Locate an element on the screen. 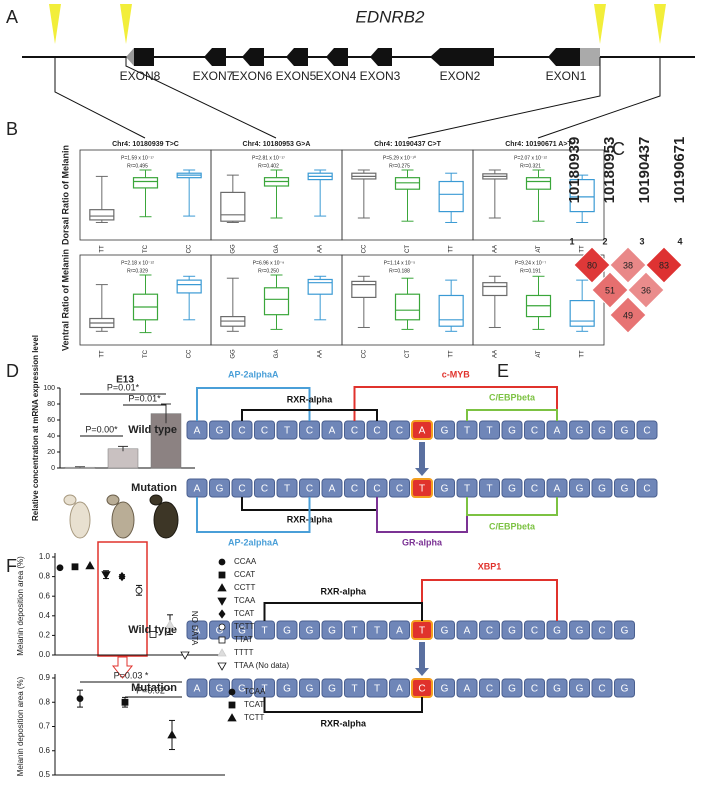 This screenshot has height=801, width=709. y-tick-label: 0.8 is located at coordinates (45, 701).